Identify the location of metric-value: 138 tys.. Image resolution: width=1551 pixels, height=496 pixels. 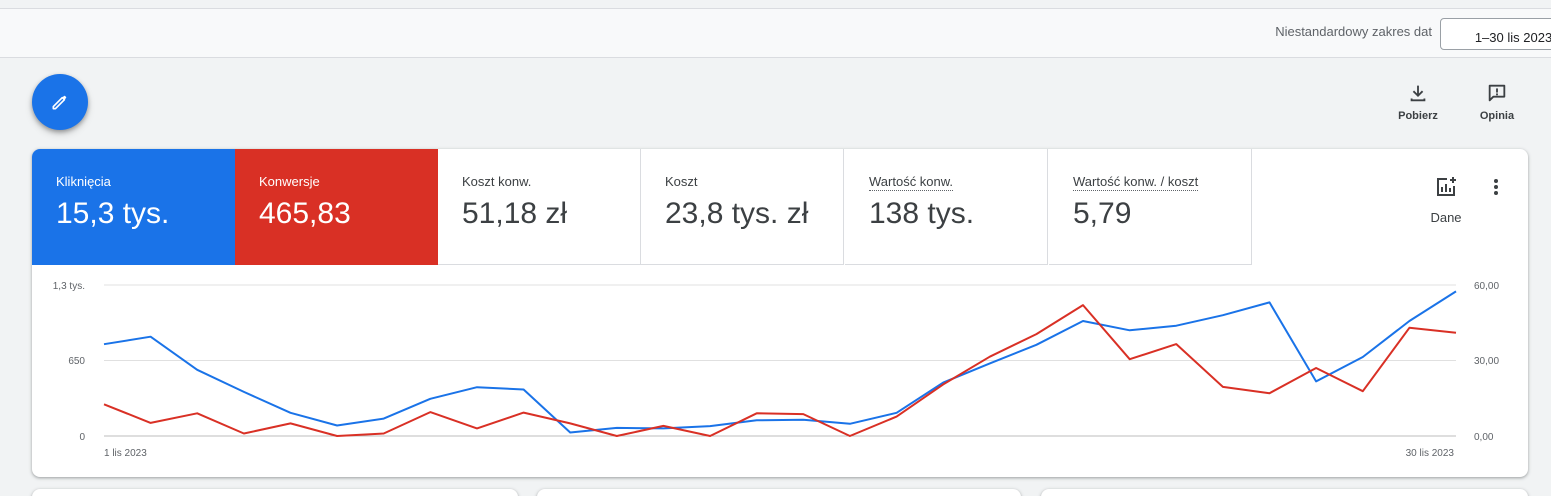
(922, 213).